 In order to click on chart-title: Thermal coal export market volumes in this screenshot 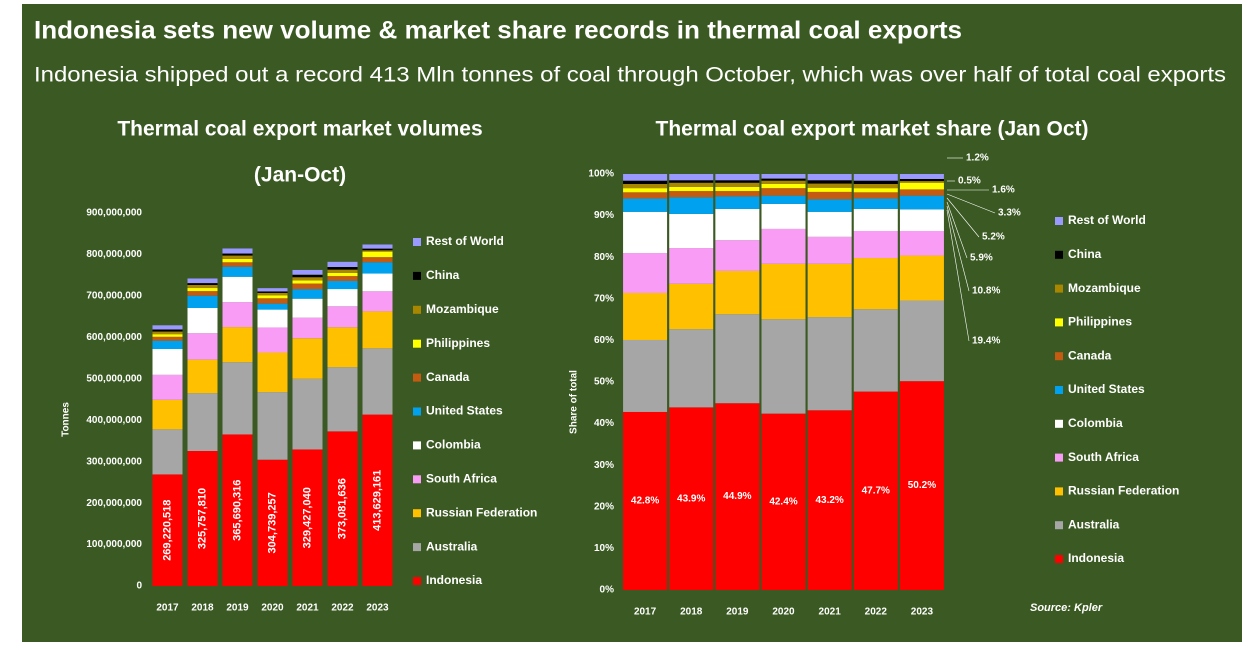, I will do `click(299, 129)`.